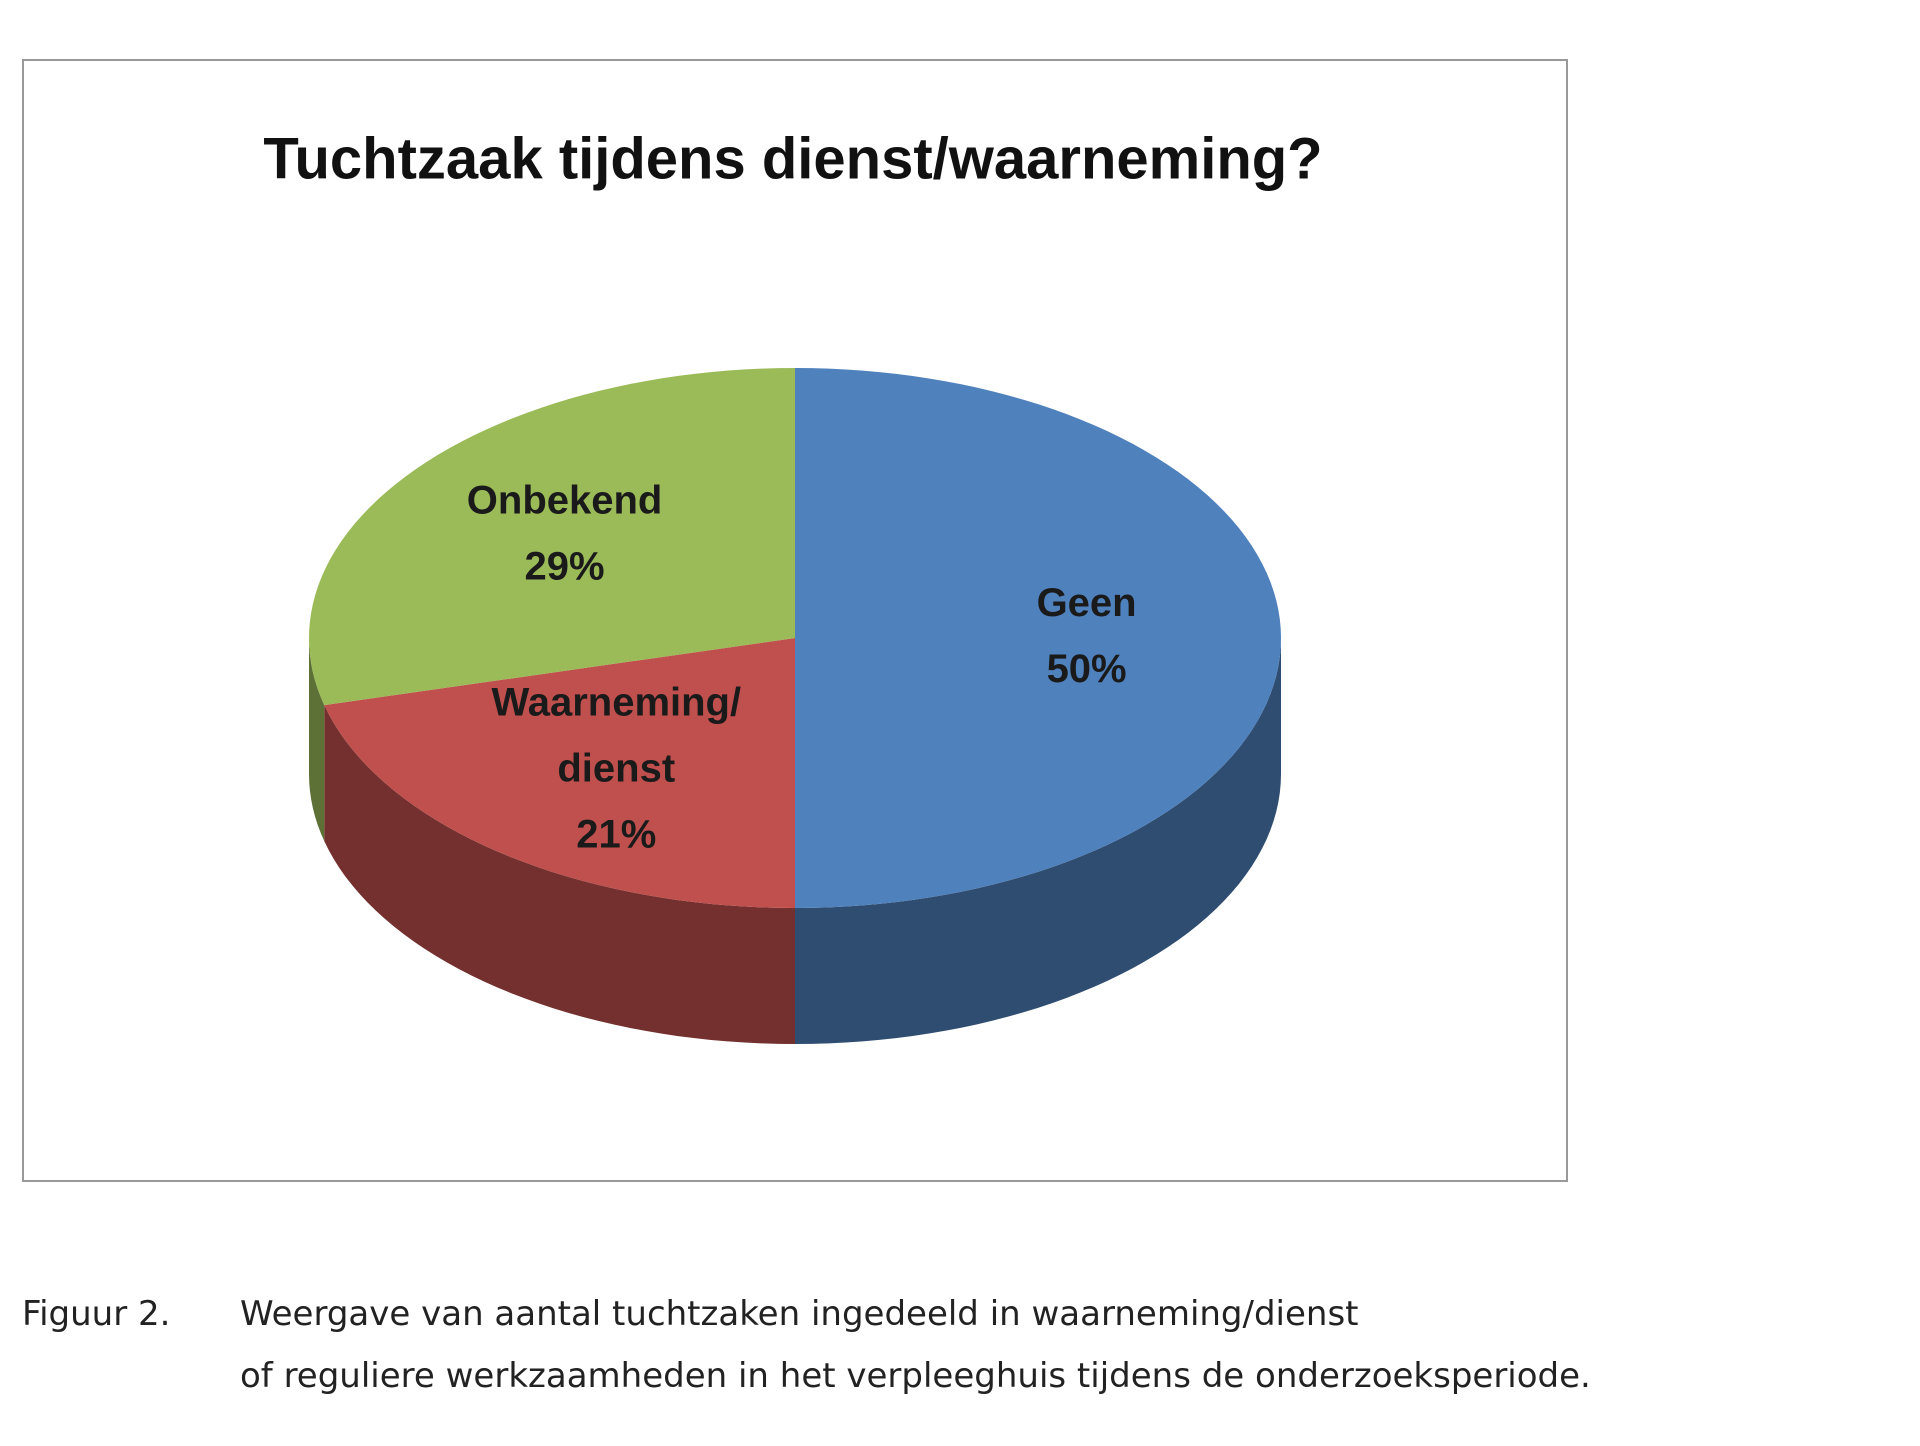 The height and width of the screenshot is (1446, 1920). I want to click on slice-label: Onbekend 29%, so click(565, 533).